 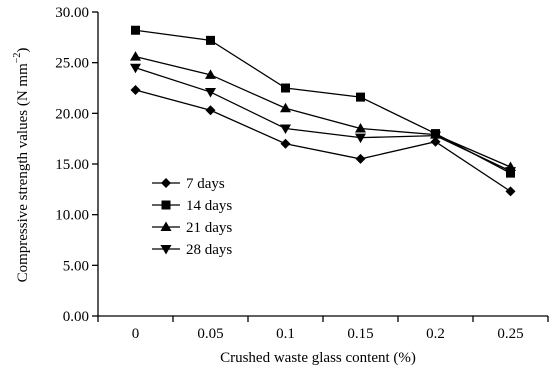 What do you see at coordinates (72, 13) in the screenshot?
I see `y-tick-label: 30.00` at bounding box center [72, 13].